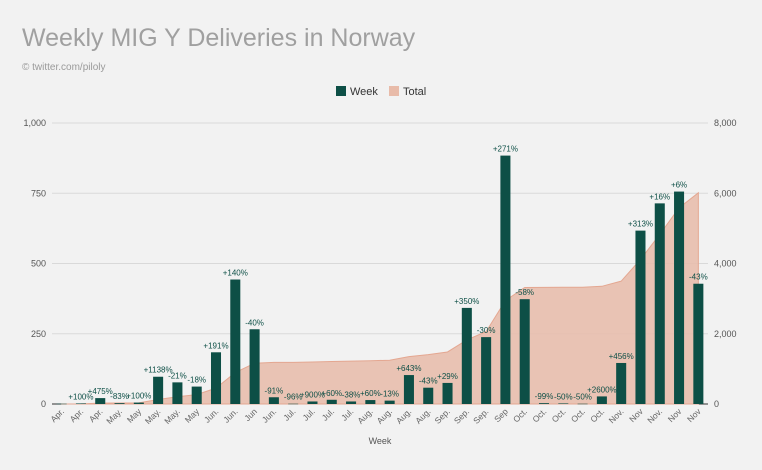 The width and height of the screenshot is (762, 470). I want to click on data-label: -96%, so click(293, 397).